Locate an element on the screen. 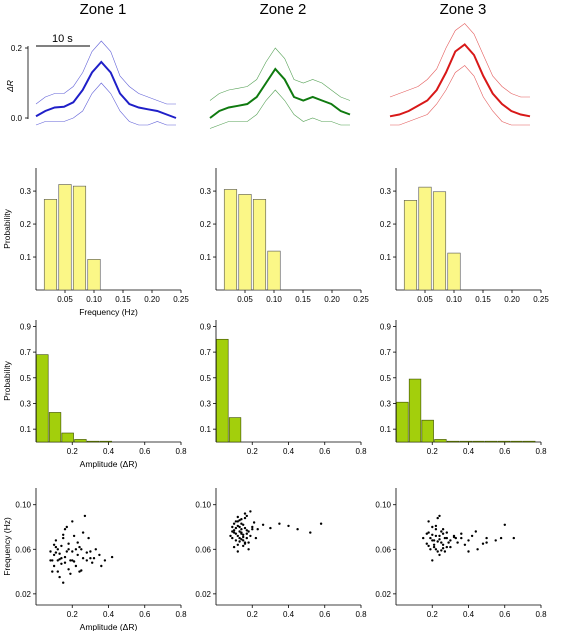  scatter-x-tick-label: 0.2 is located at coordinates (73, 614).